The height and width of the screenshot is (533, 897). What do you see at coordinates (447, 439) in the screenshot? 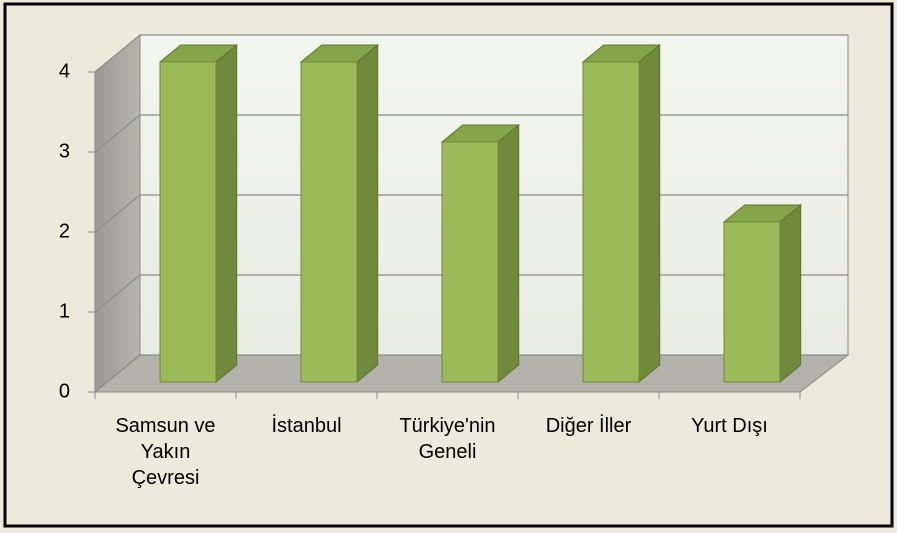
I see `x-tick-label: Türkiye'nin Geneli` at bounding box center [447, 439].